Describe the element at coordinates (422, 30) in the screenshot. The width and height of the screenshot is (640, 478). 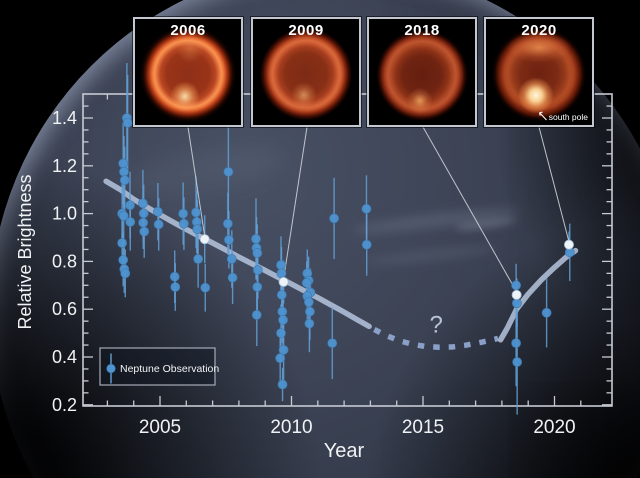
I see `inset-year-label: 2018` at that location.